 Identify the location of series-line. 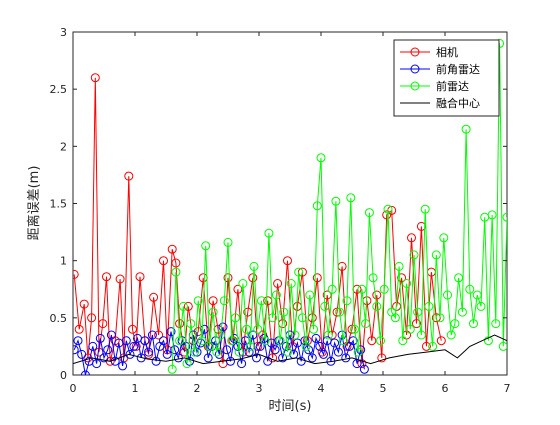
(290, 349).